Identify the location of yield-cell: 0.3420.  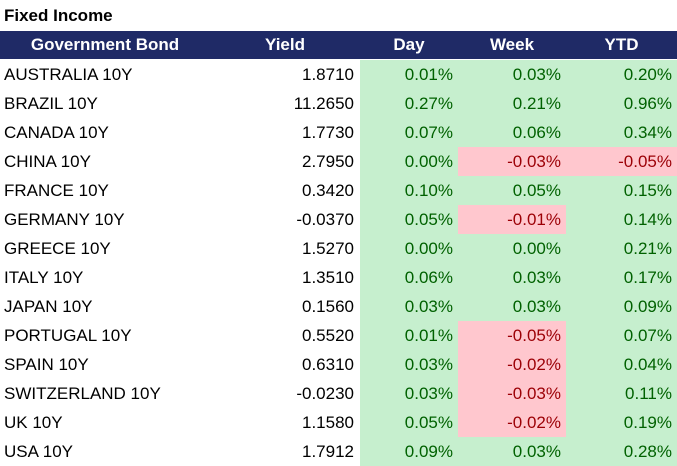
(328, 190).